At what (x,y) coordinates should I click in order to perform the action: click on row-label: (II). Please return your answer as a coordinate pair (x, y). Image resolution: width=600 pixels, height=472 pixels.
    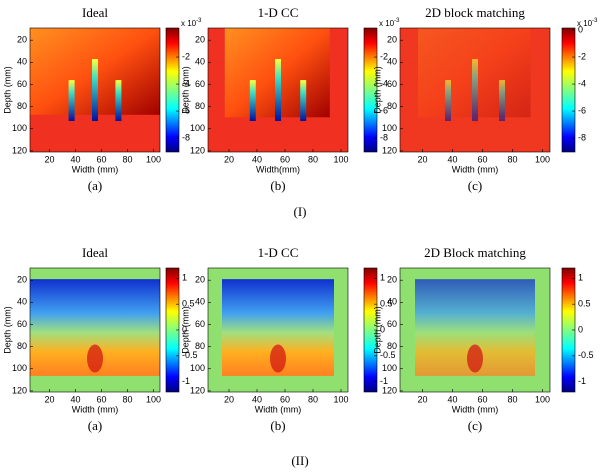
    Looking at the image, I should click on (299, 460).